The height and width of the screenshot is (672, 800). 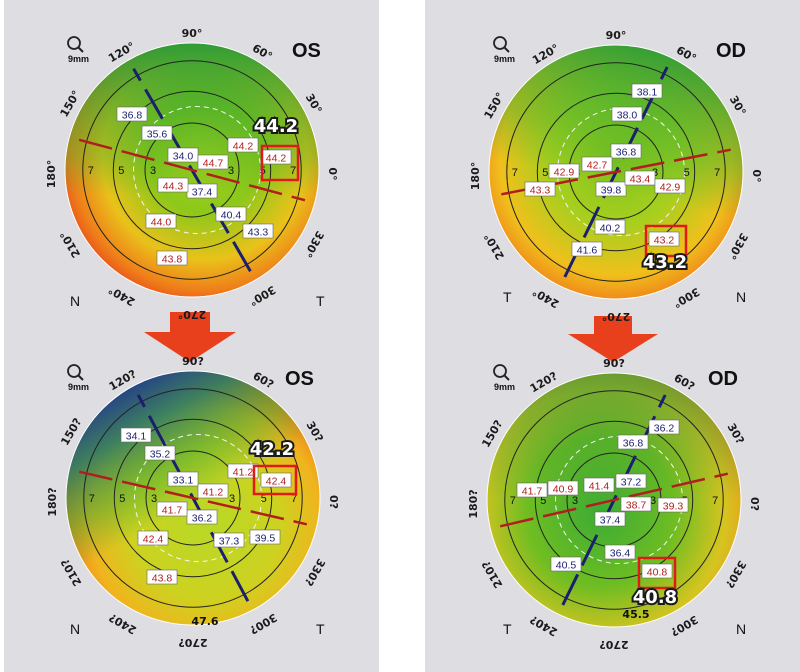 I want to click on steep-k-value: 41.7, so click(x=532, y=492).